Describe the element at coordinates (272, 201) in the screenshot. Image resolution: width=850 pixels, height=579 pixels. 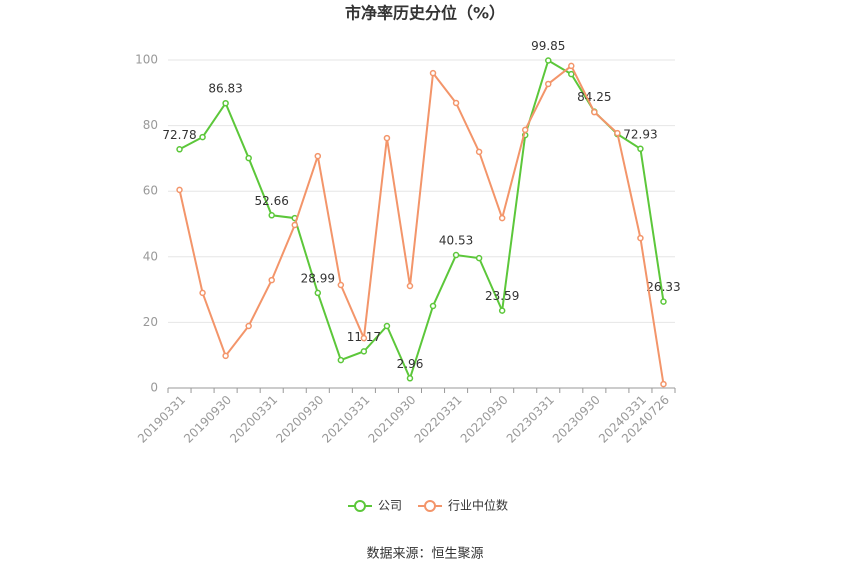
I see `value-label: 52.66` at that location.